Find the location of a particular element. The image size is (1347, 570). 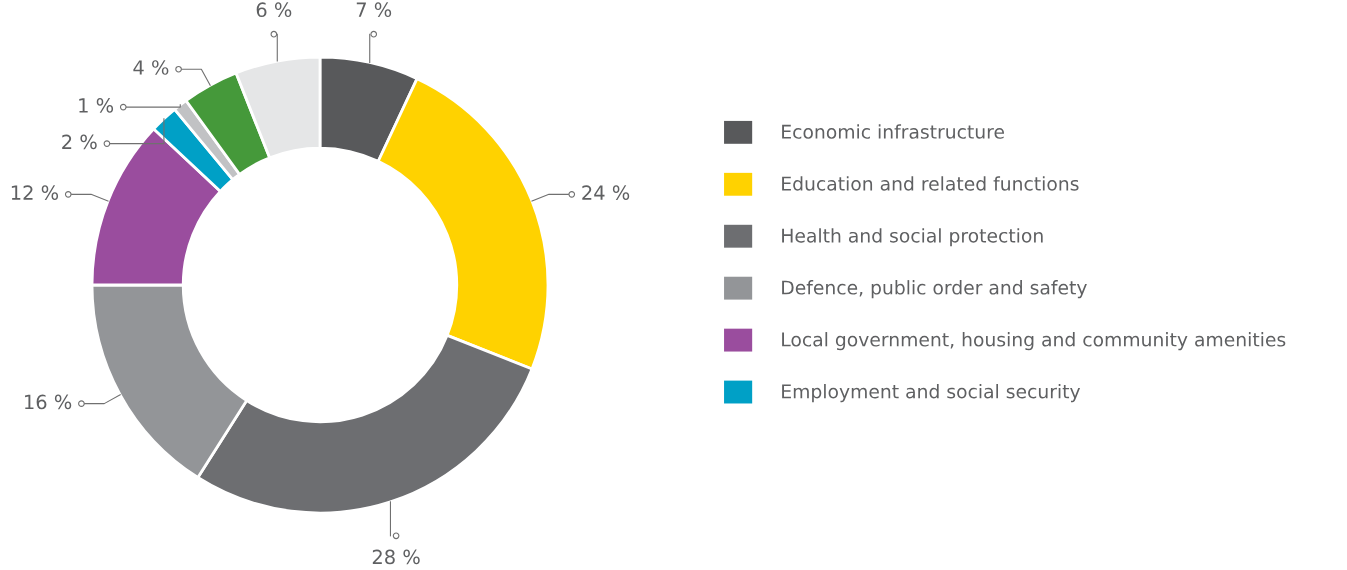

legend-label: Defence, public order and safety is located at coordinates (934, 289).